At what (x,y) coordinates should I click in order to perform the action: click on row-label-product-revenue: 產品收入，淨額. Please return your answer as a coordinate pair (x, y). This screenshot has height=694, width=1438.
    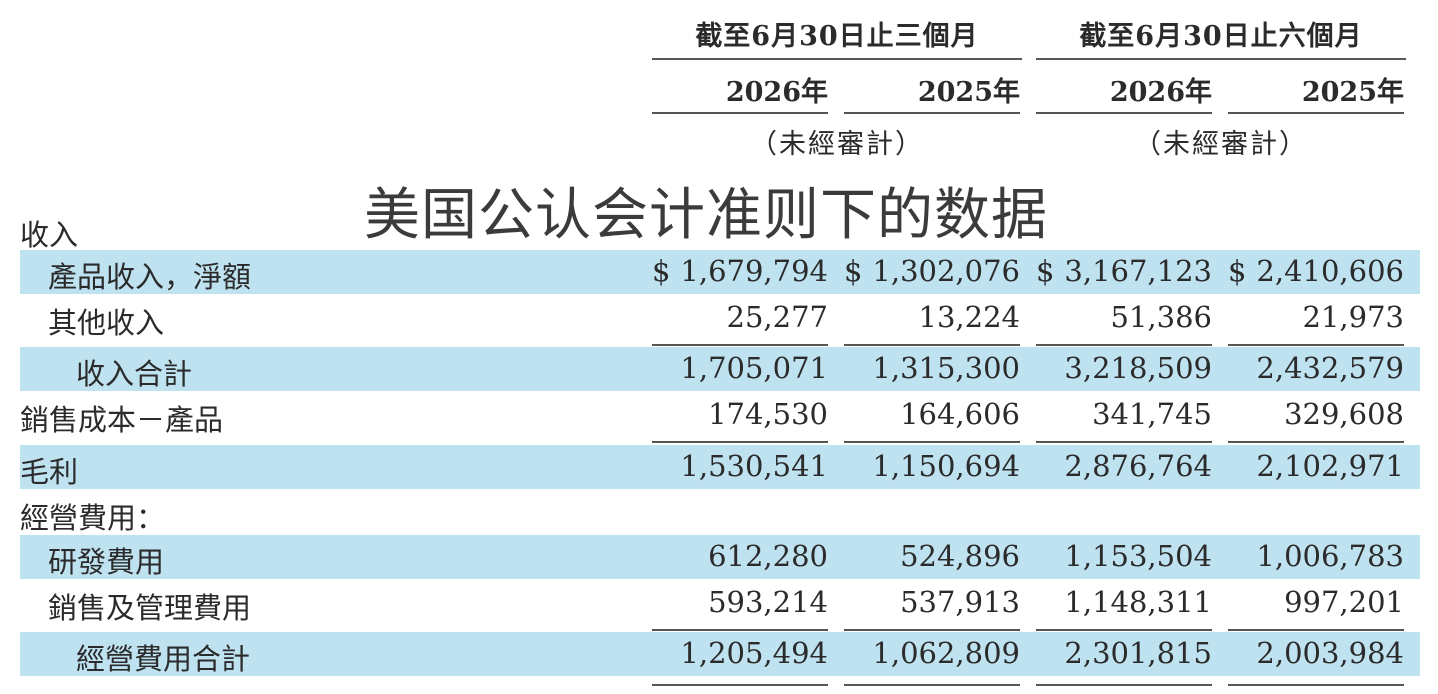
    Looking at the image, I should click on (150, 277).